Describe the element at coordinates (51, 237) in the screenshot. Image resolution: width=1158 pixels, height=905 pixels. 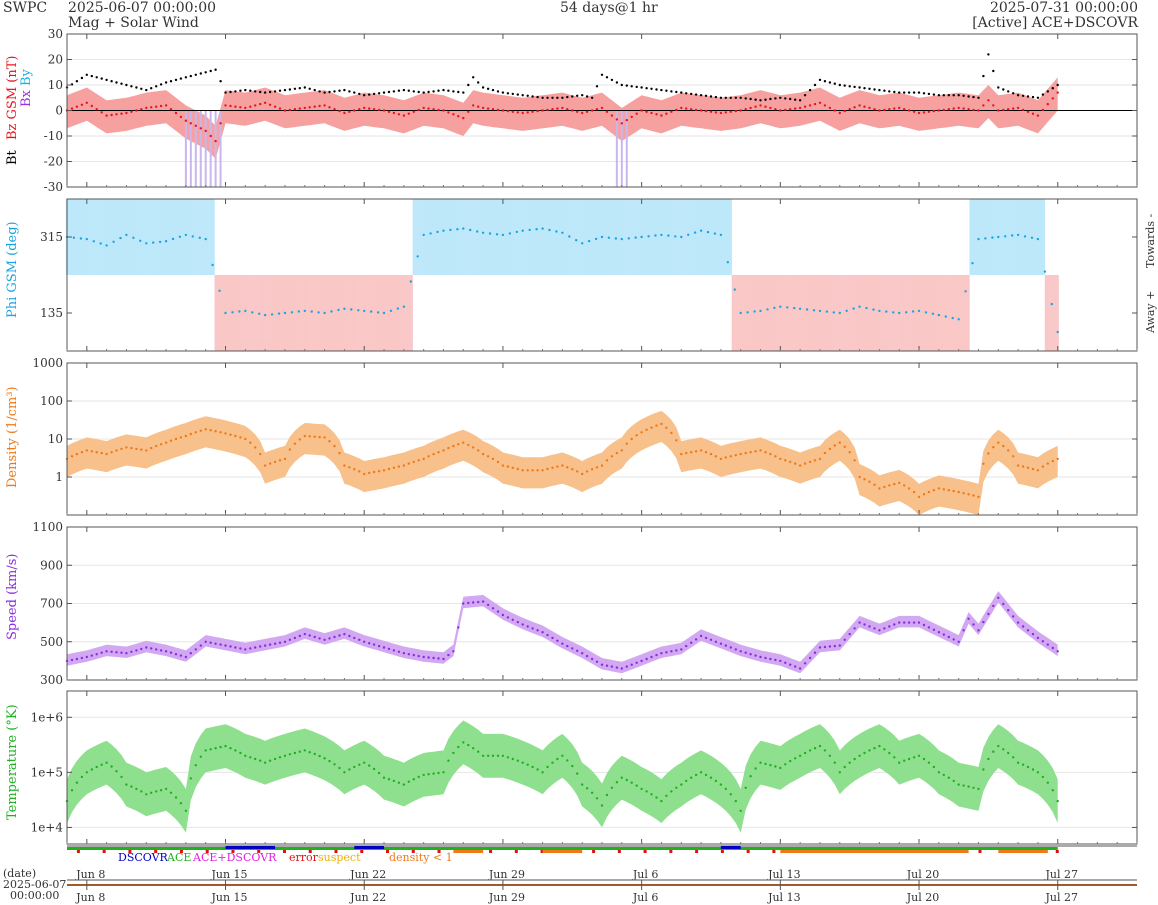
I see `phi-y-tick-label: 315` at that location.